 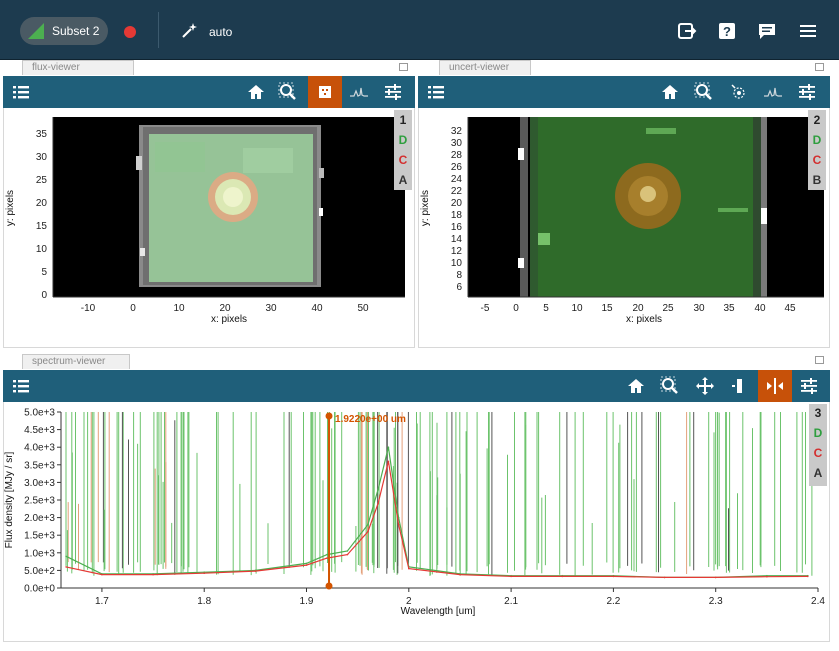 What do you see at coordinates (325, 92) in the screenshot?
I see `image-select-icon` at bounding box center [325, 92].